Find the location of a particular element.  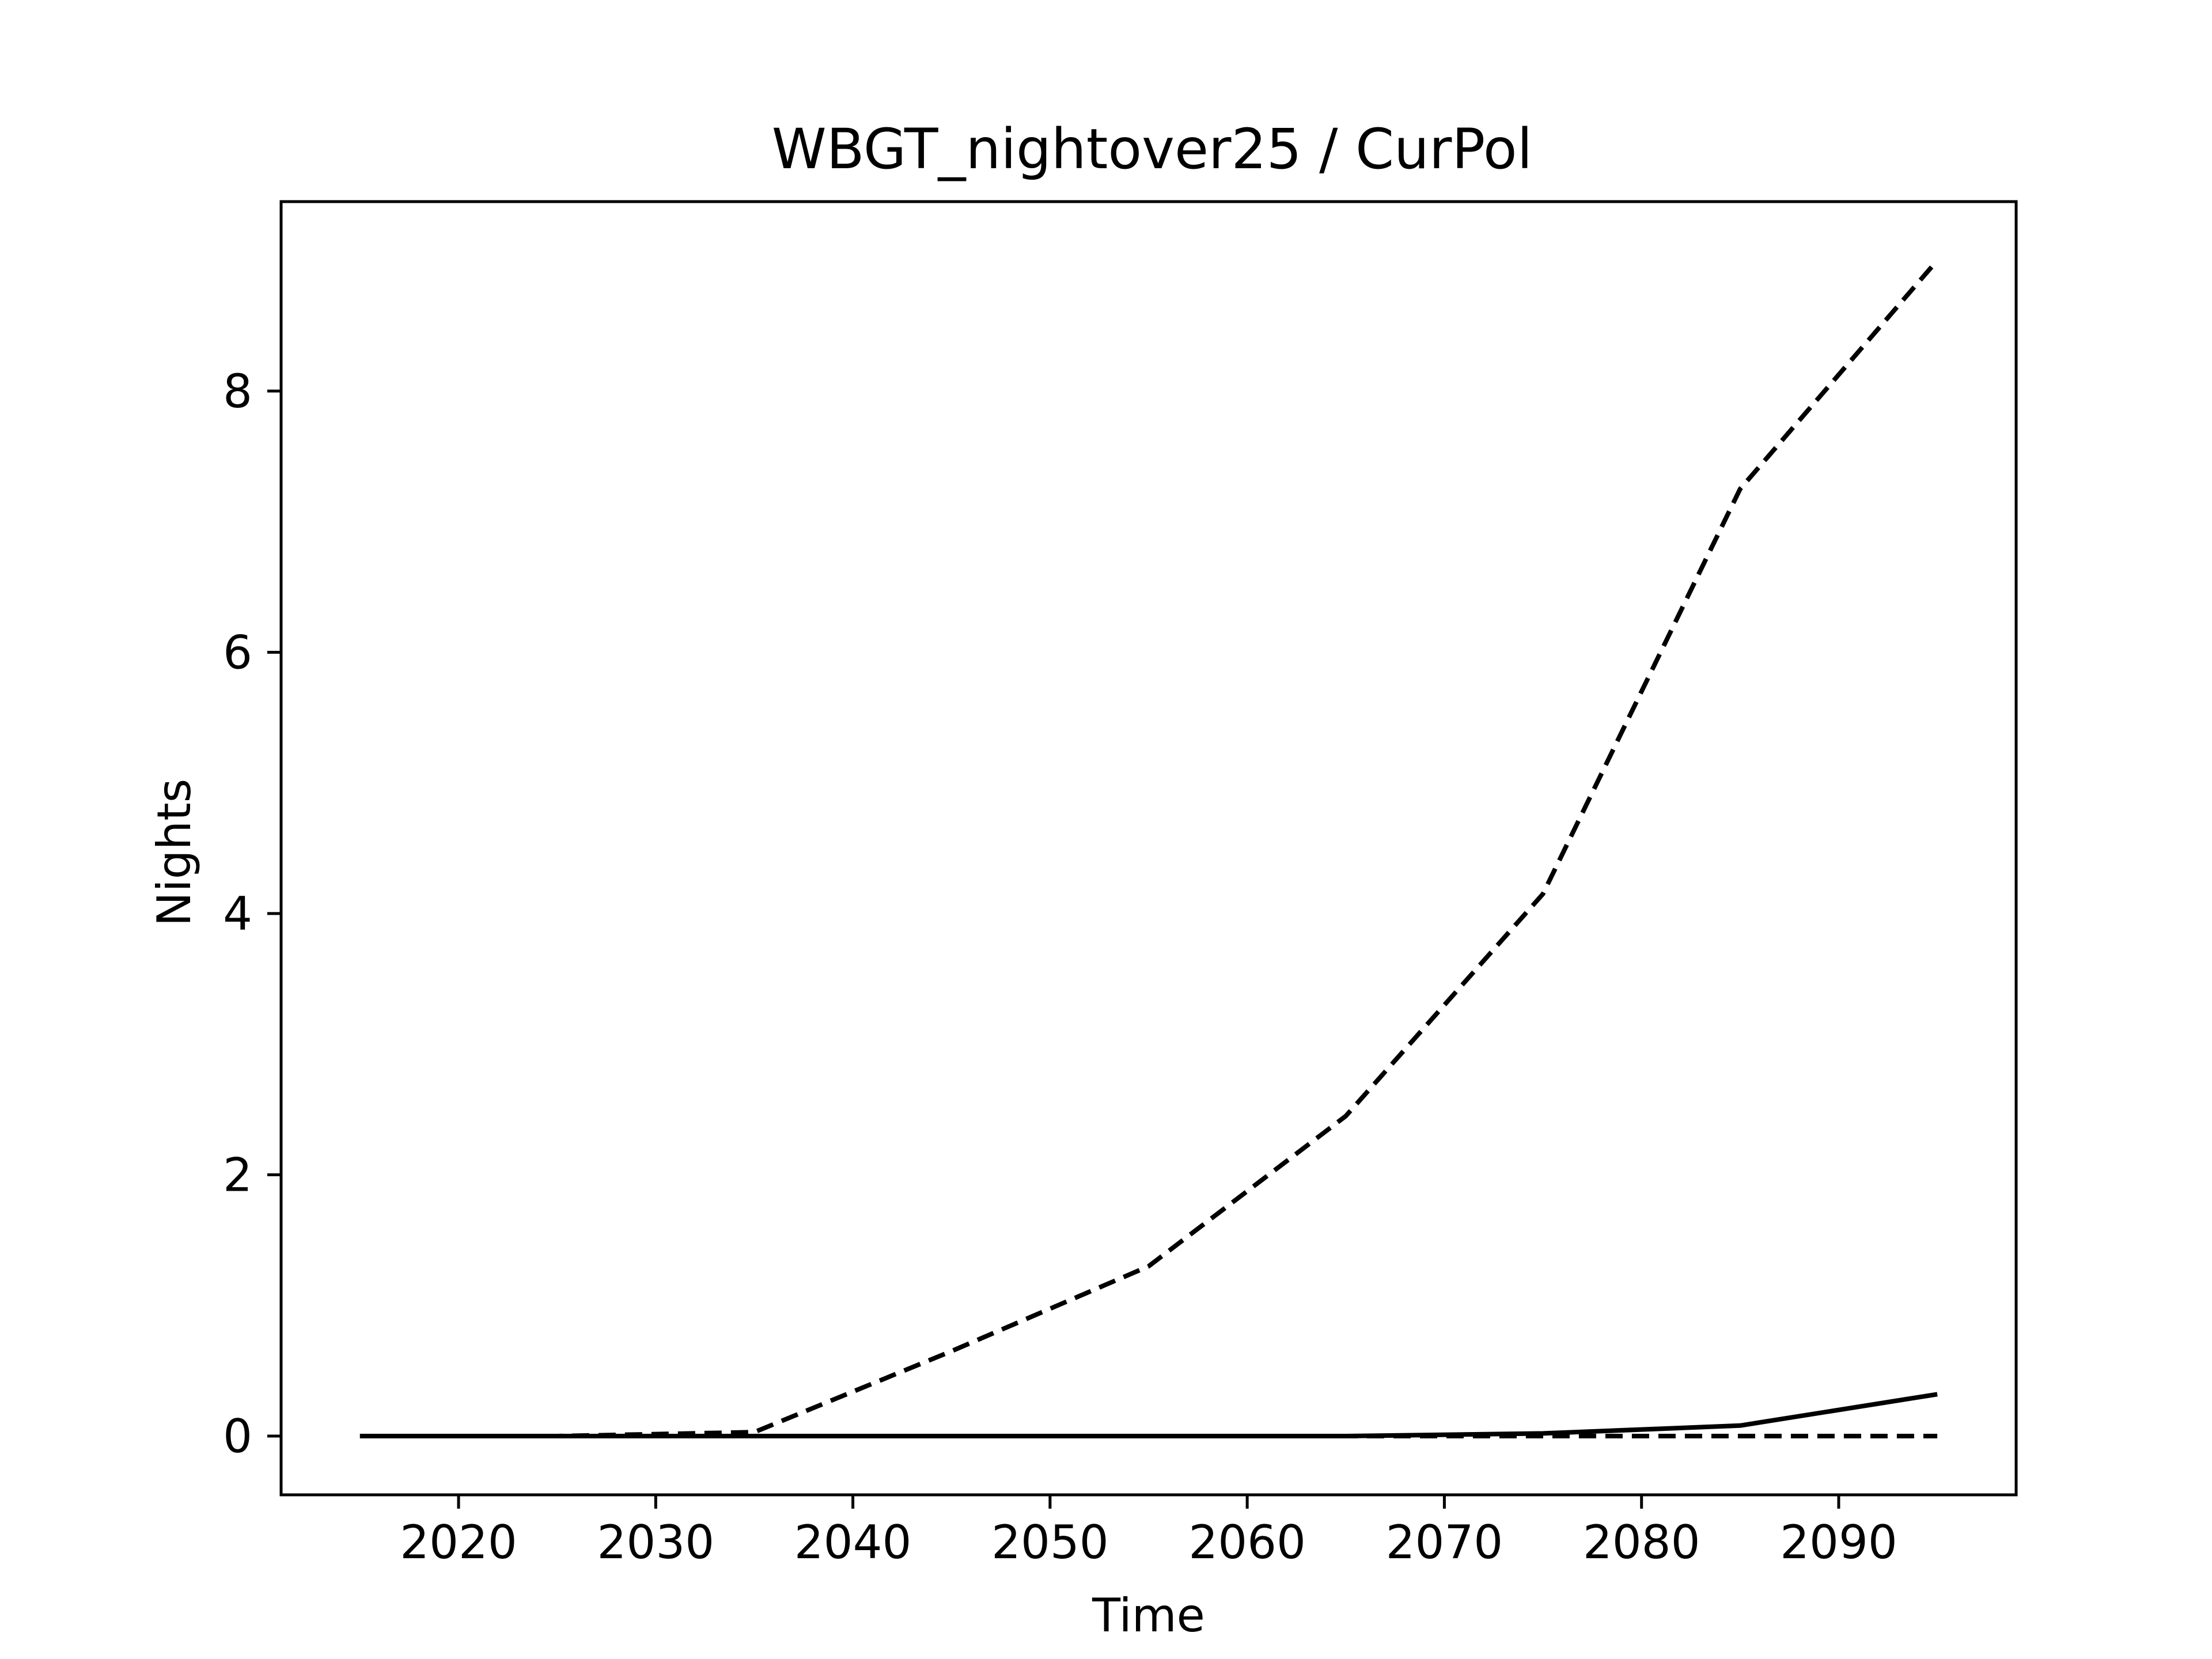

x-tick-label: 2070 is located at coordinates (1444, 1542).